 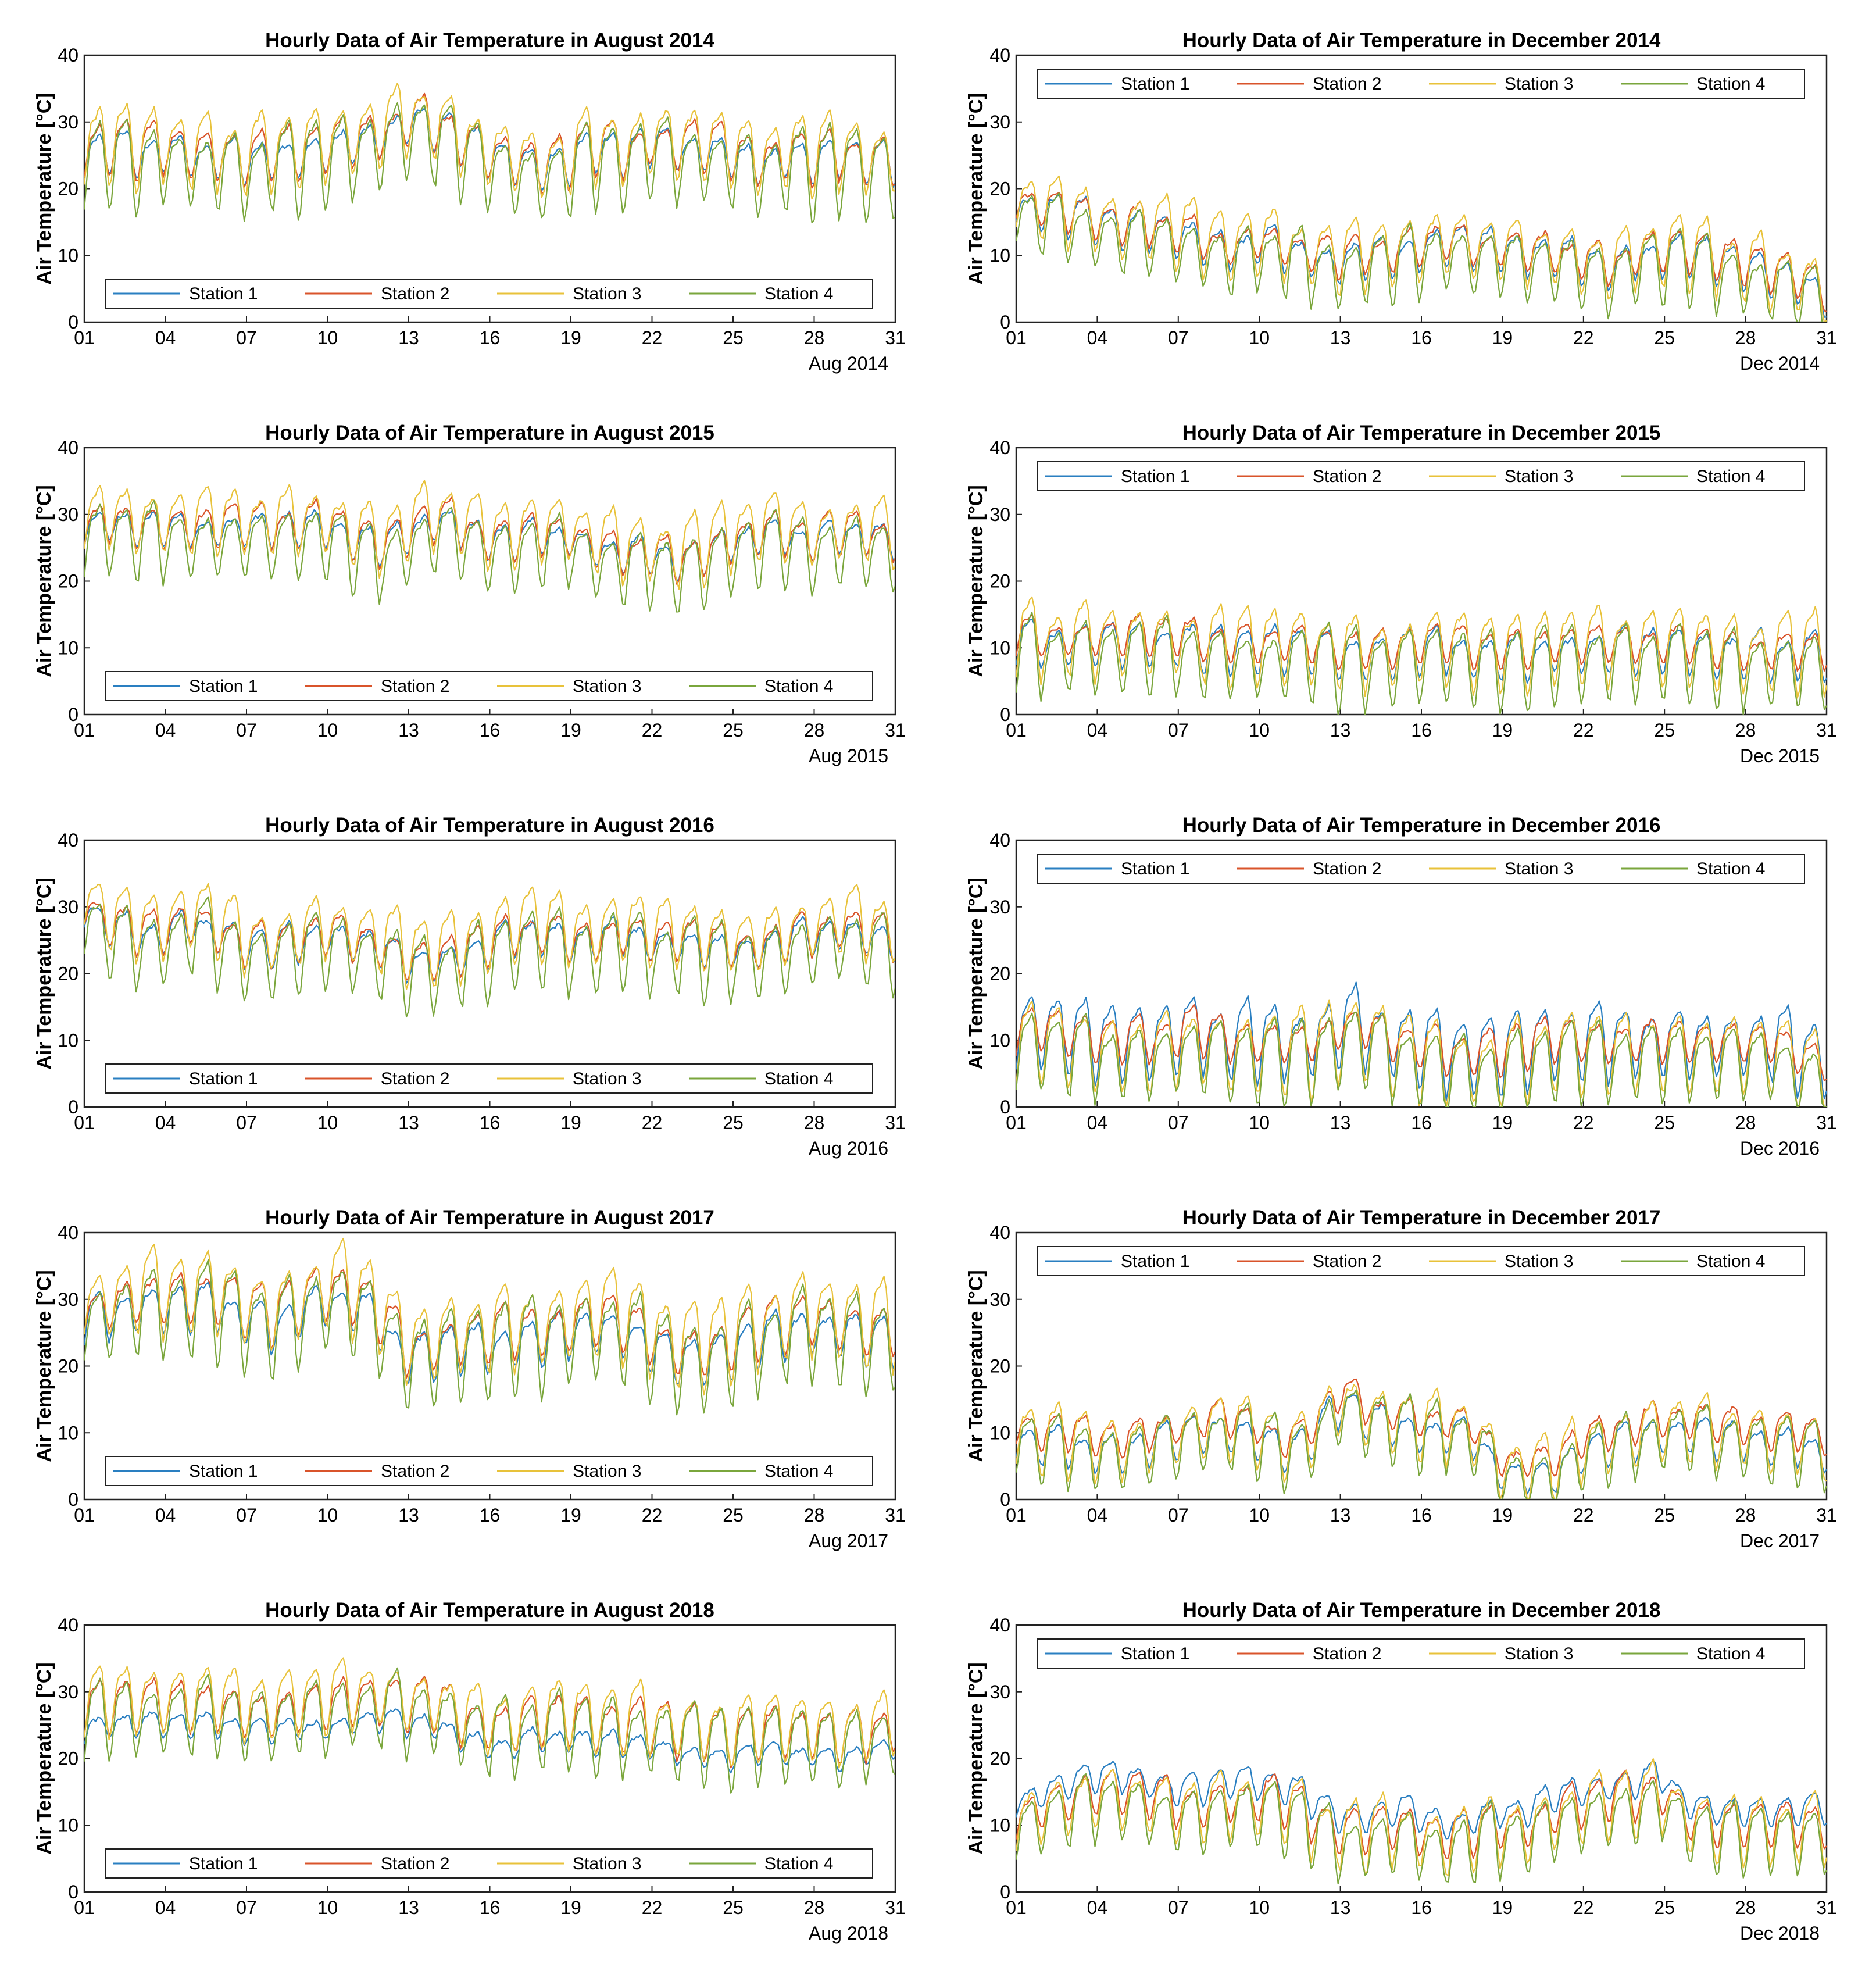 I want to click on y-tick-label: 40, so click(x=68, y=1232).